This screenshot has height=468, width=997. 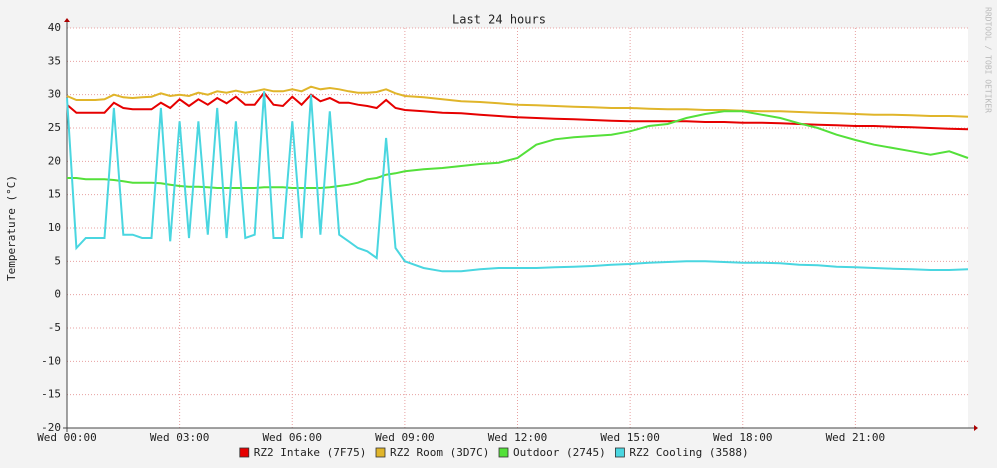 What do you see at coordinates (57, 260) in the screenshot?
I see `y-tick-label: 5` at bounding box center [57, 260].